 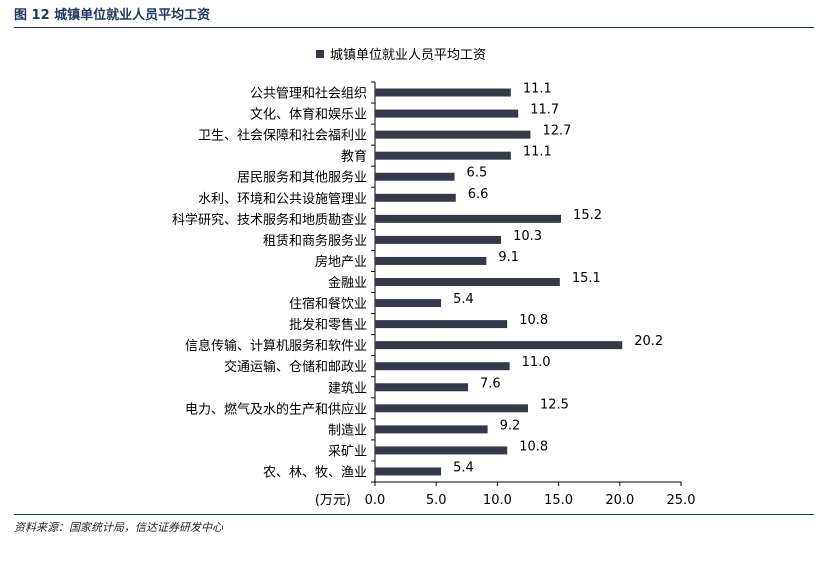 What do you see at coordinates (276, 346) in the screenshot?
I see `category-label: 信息传输、计算机服务和软件业` at bounding box center [276, 346].